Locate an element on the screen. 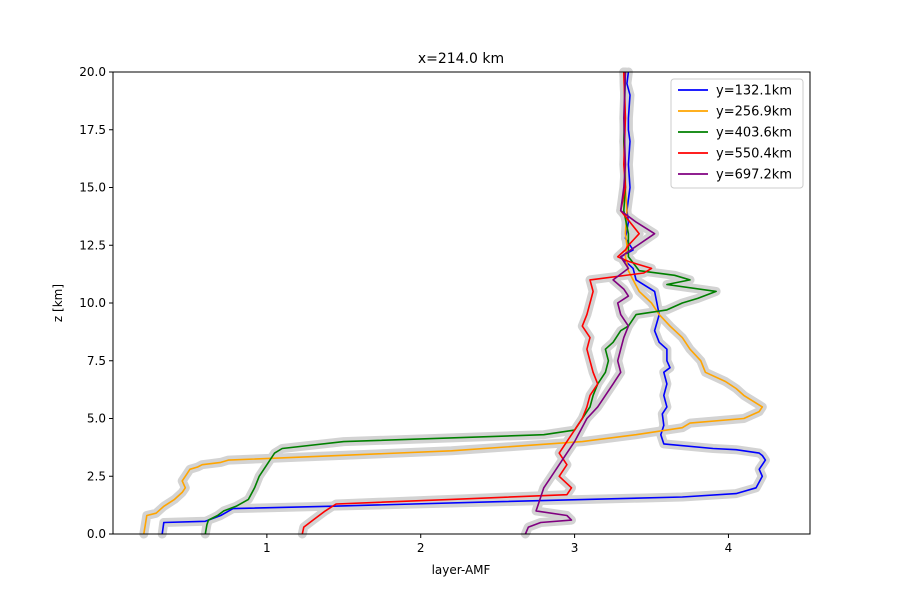  legend-box is located at coordinates (737, 133).